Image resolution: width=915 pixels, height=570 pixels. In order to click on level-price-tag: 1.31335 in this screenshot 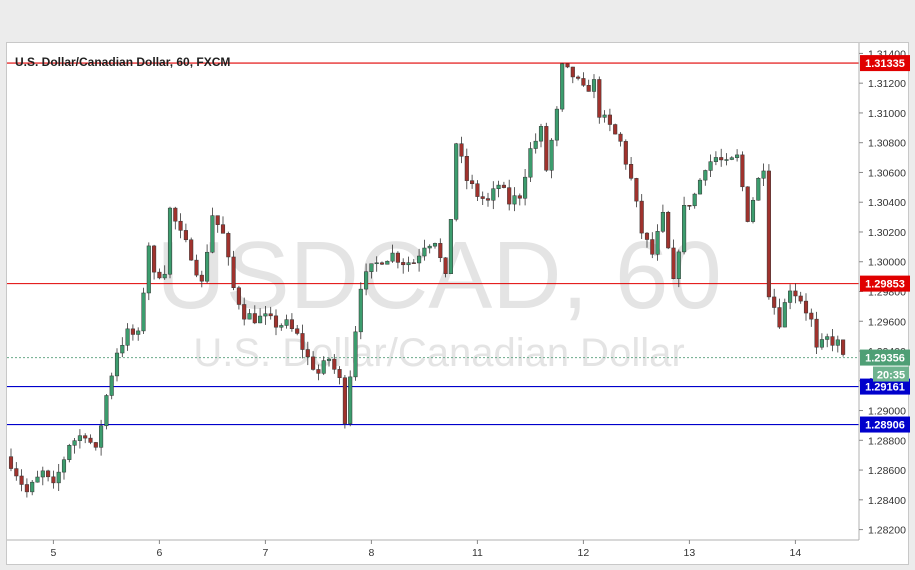, I will do `click(885, 64)`.